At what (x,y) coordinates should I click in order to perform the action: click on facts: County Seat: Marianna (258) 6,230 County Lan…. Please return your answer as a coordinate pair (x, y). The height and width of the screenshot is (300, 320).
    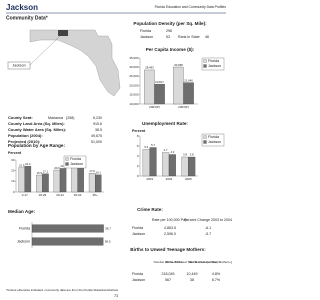
    Looking at the image, I should click on (55, 129).